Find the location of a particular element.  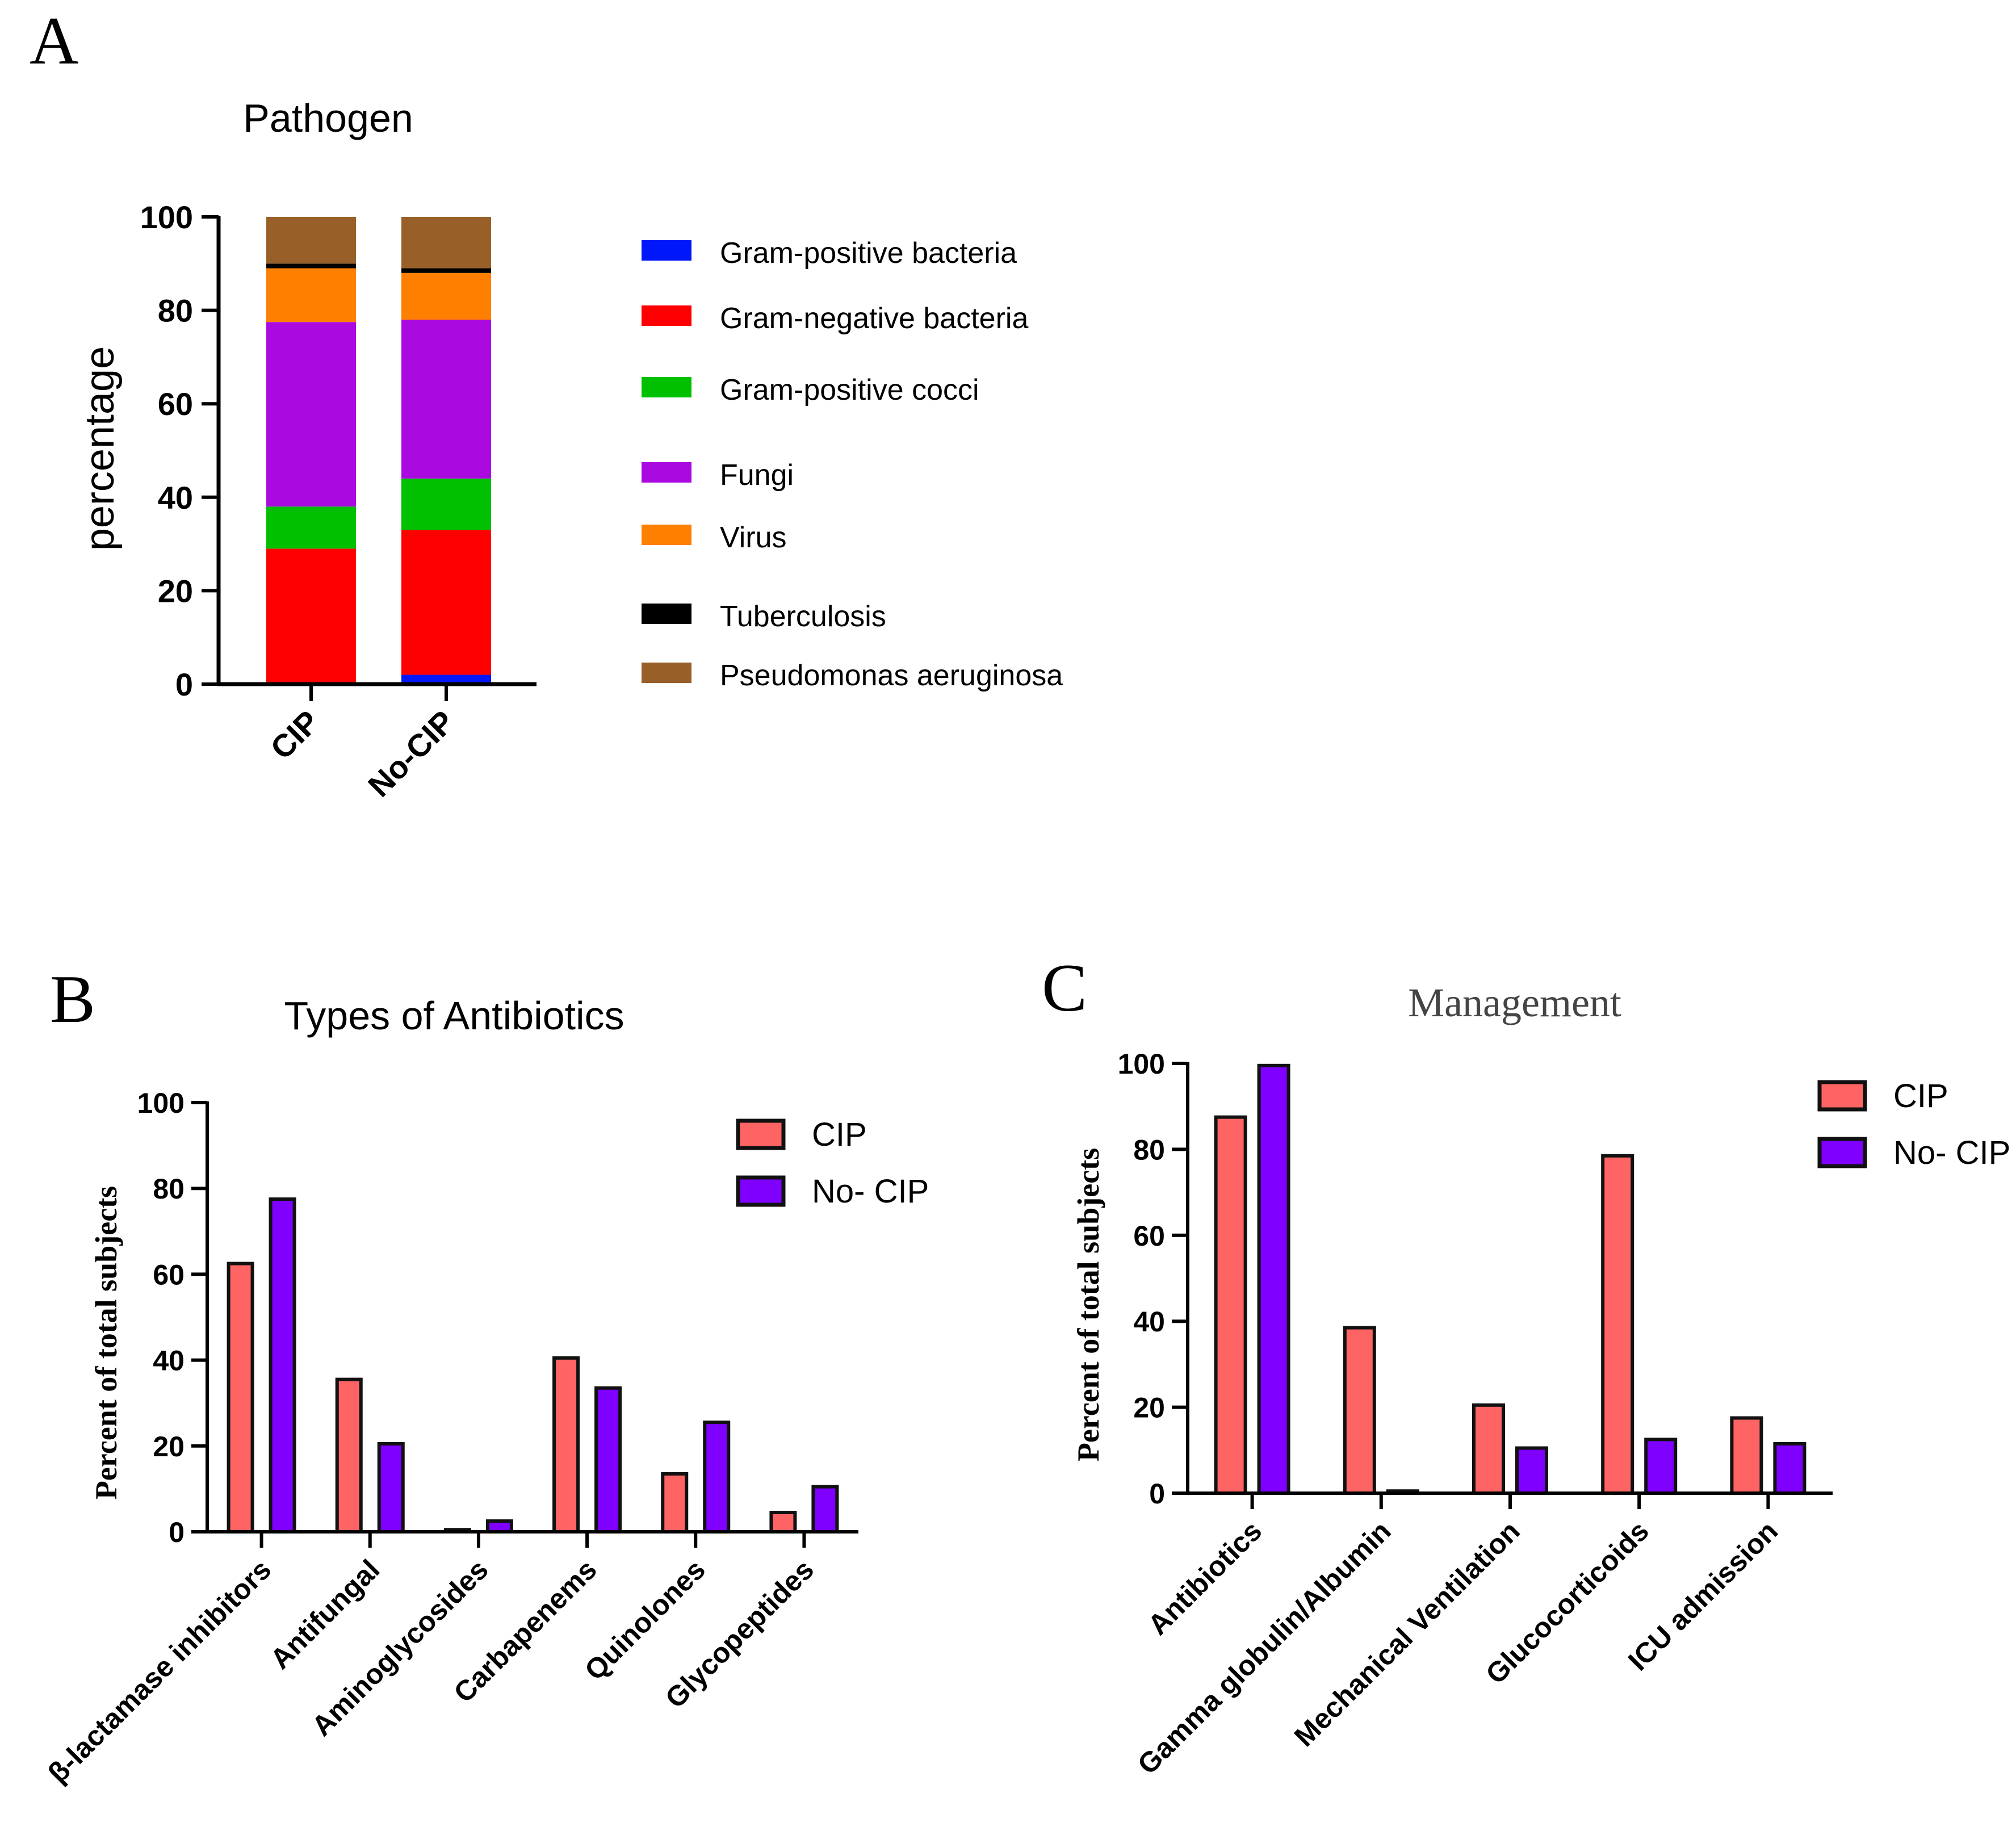

pathogen-bar-cip-gram-positive-cocci is located at coordinates (311, 527).